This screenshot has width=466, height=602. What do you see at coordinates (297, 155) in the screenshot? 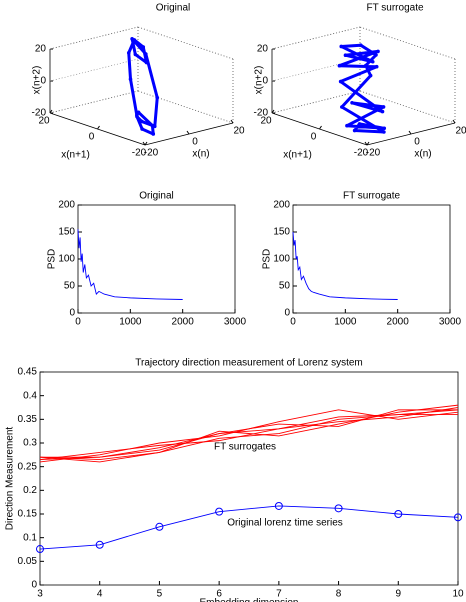
I see `y-axis-label: x(n+1)` at bounding box center [297, 155].